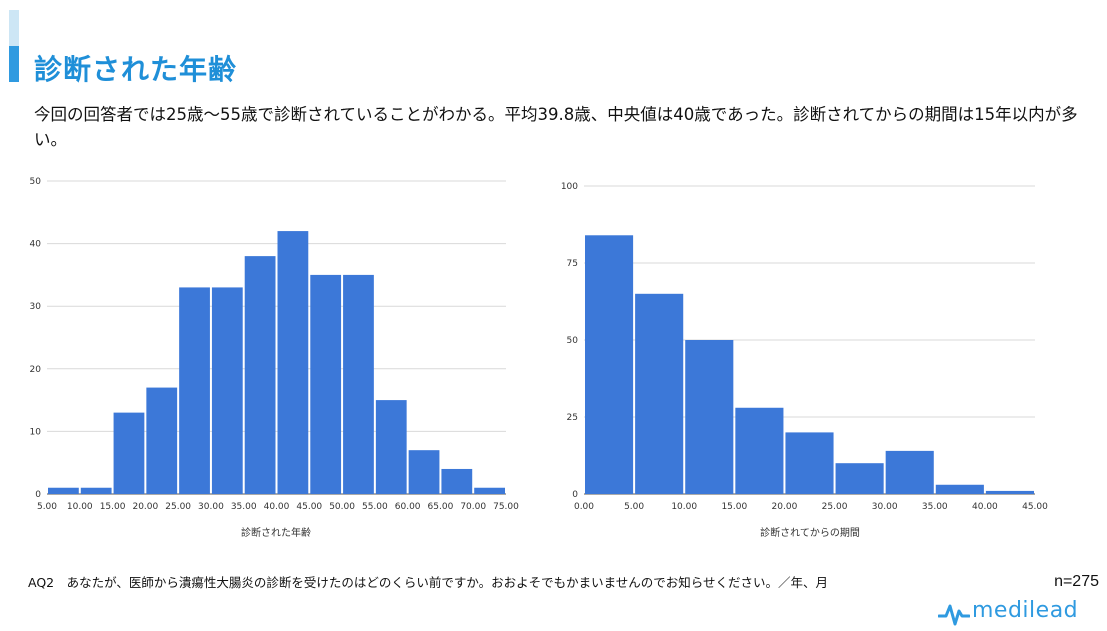 The image size is (1107, 631). Describe the element at coordinates (572, 264) in the screenshot. I see `y-tick-label: 75` at that location.